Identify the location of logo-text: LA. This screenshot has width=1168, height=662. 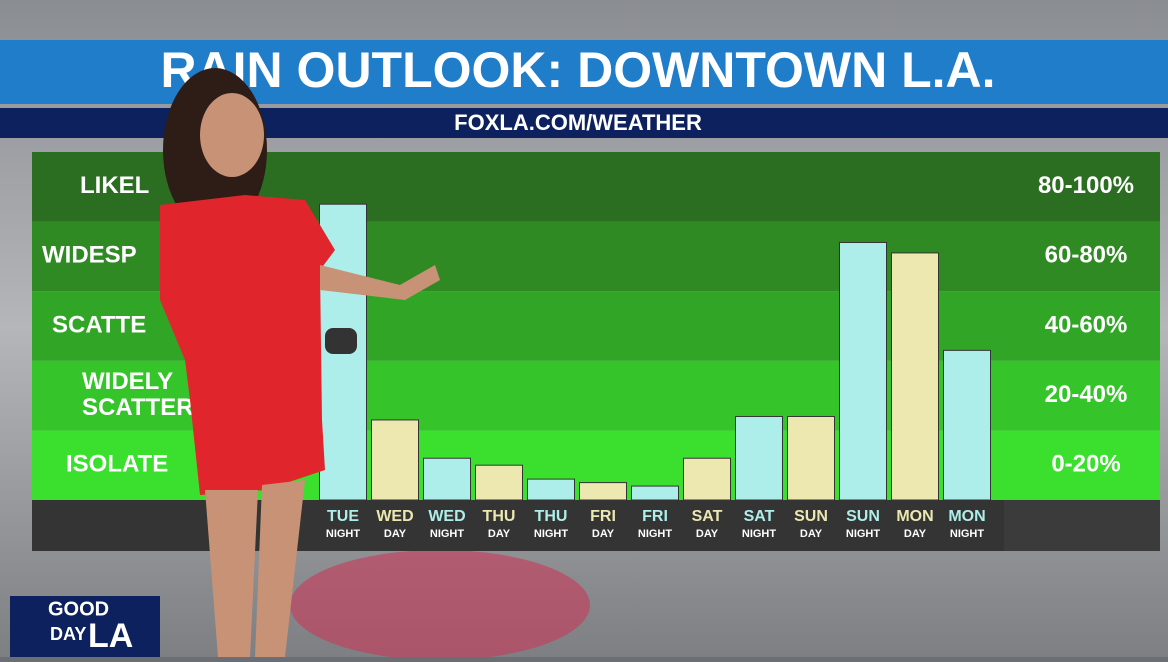
(110, 636).